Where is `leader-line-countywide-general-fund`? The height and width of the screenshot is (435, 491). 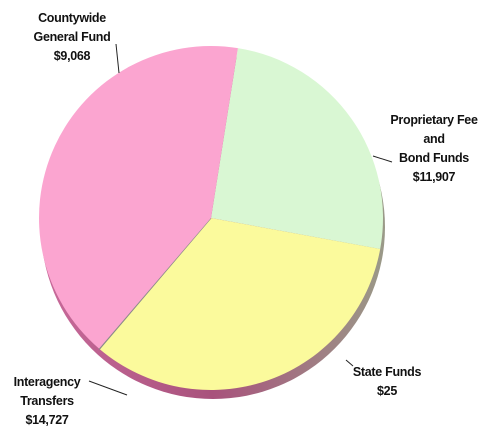
leader-line-countywide-general-fund is located at coordinates (117, 58).